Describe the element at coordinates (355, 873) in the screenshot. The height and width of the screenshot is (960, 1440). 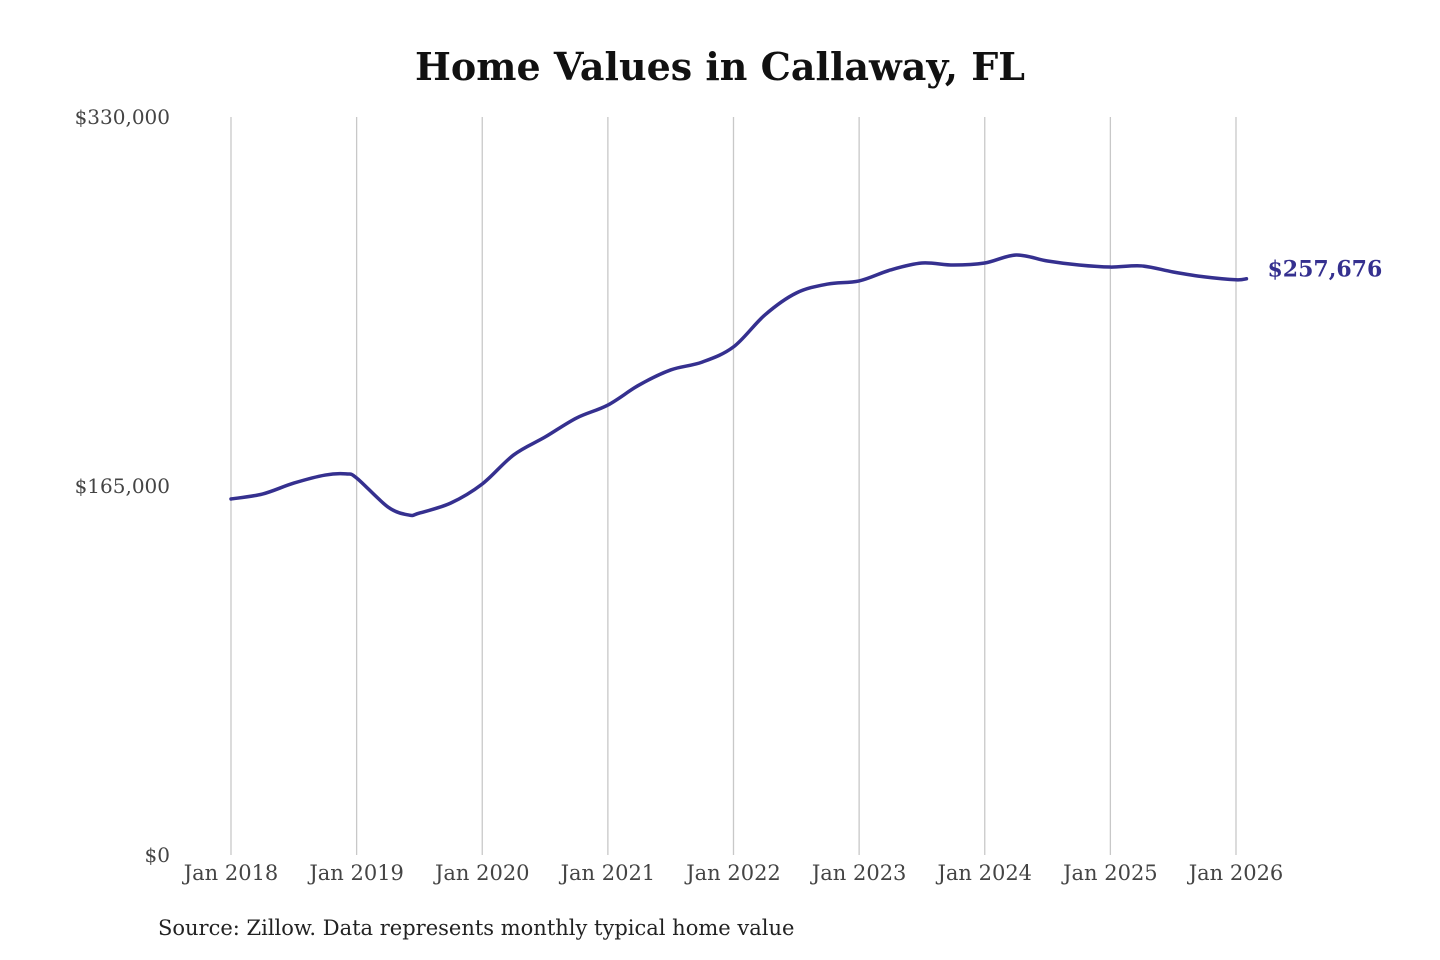
I see `x-tick-label: Jan 2019` at that location.